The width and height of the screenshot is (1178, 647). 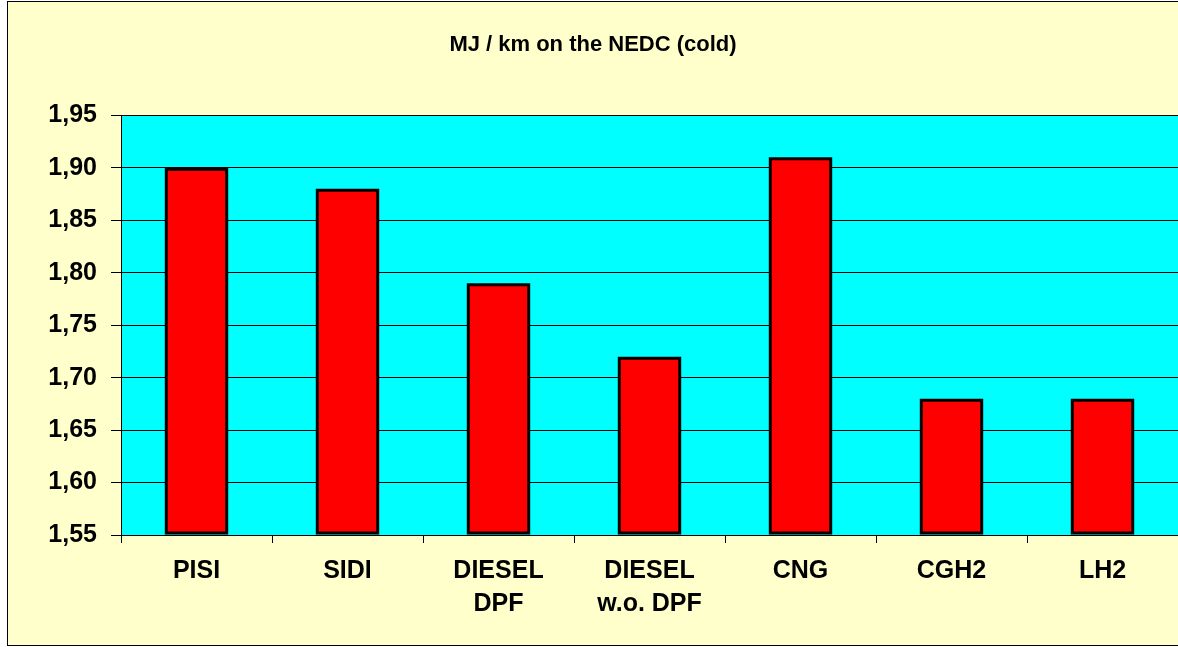 What do you see at coordinates (196, 569) in the screenshot?
I see `x-tick-label: PISI` at bounding box center [196, 569].